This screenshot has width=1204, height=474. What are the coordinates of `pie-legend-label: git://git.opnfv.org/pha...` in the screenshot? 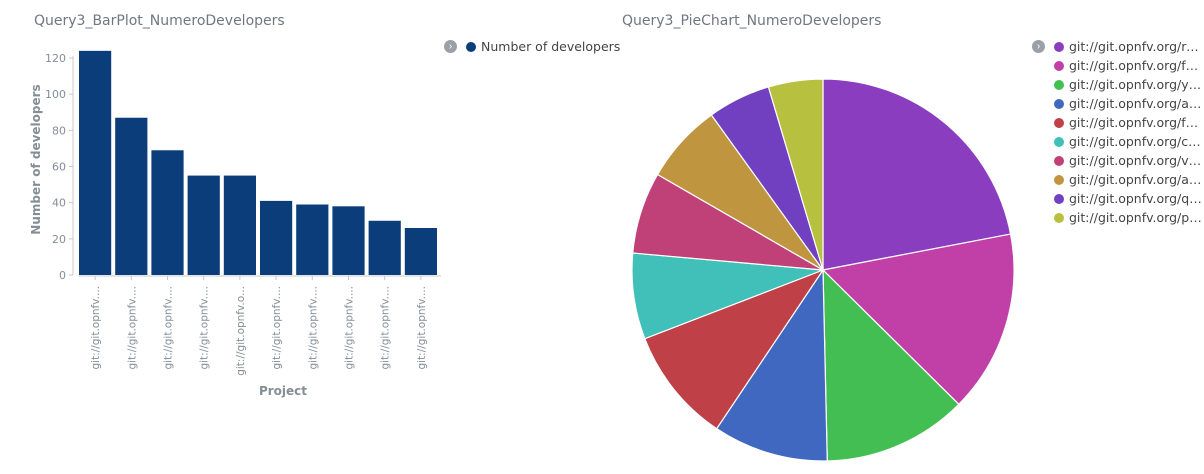 It's located at (1135, 217).